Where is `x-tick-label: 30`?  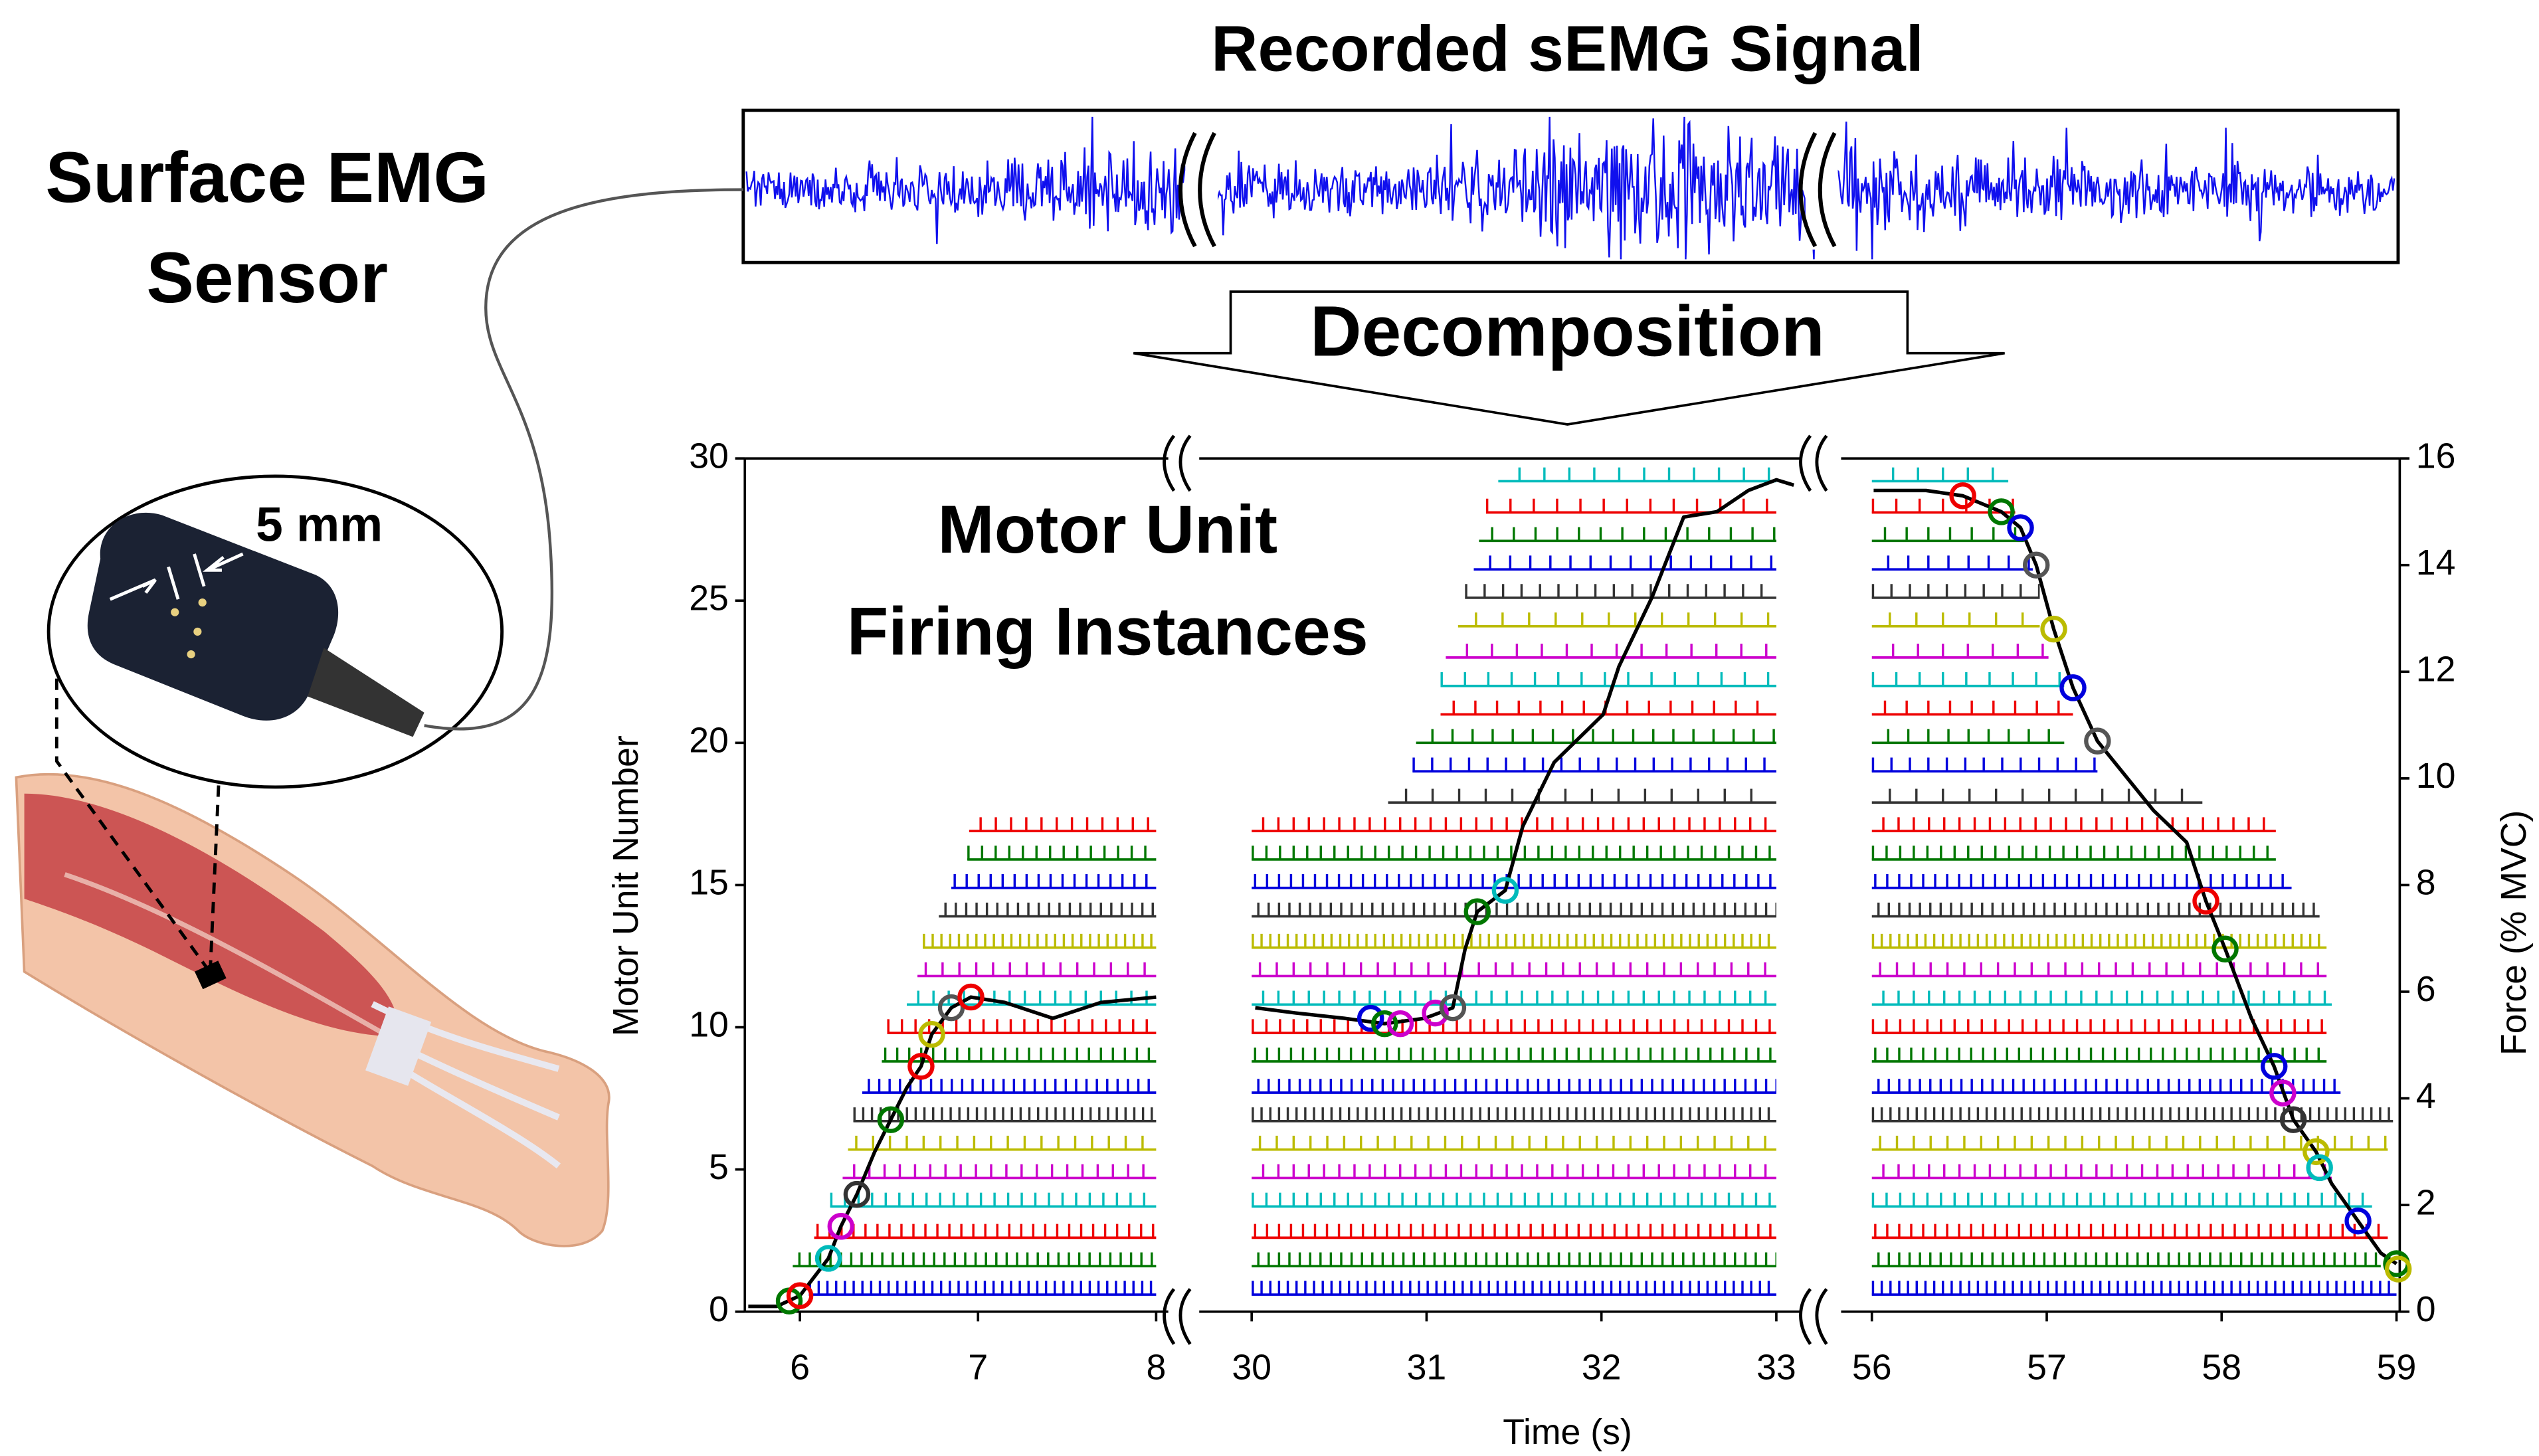
x-tick-label: 30 is located at coordinates (1251, 1368).